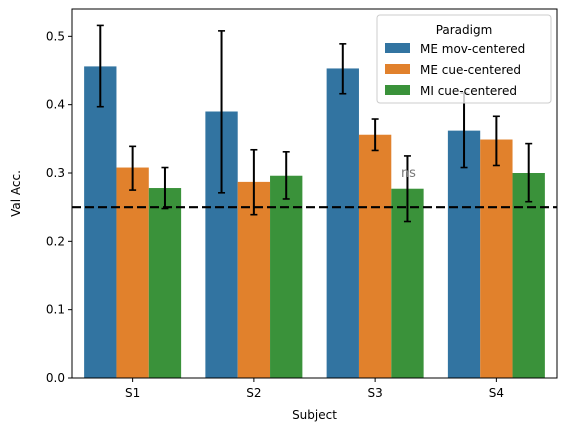 The height and width of the screenshot is (432, 567). I want to click on y-tick-label: 0.1, so click(55, 310).